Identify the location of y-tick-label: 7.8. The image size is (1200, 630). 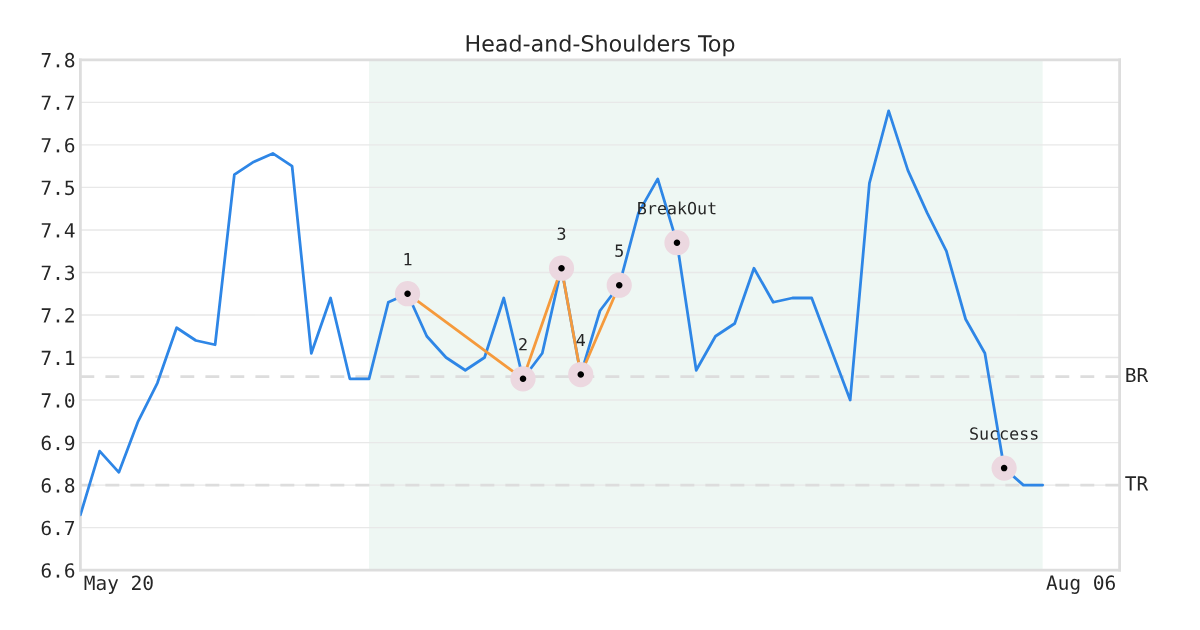
(58, 60).